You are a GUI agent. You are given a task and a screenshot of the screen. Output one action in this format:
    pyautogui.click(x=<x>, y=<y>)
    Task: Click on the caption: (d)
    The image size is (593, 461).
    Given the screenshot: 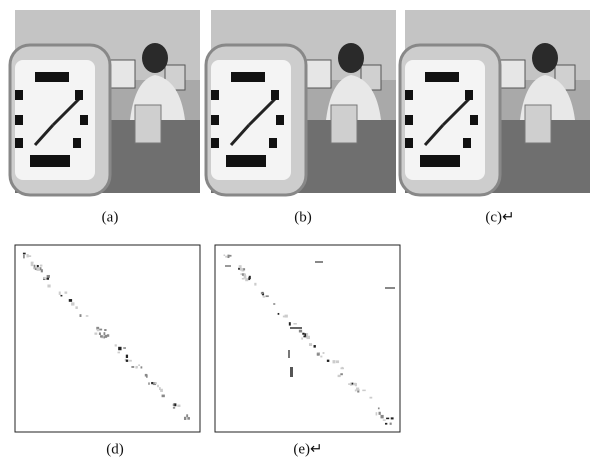 What is the action you would take?
    pyautogui.click(x=115, y=449)
    